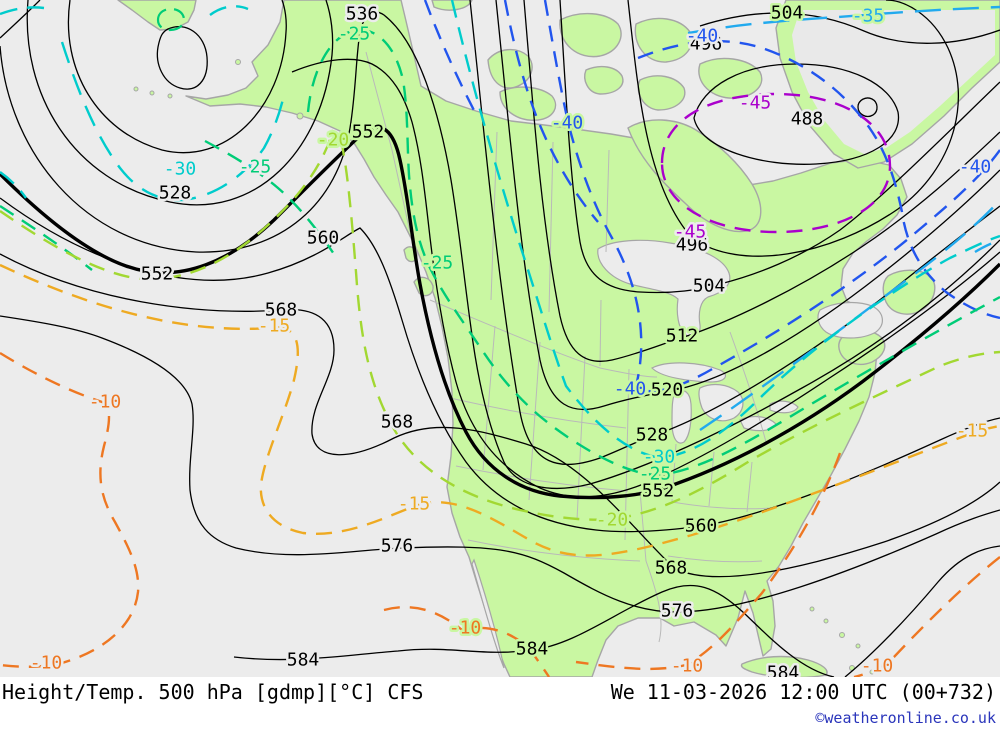  Describe the element at coordinates (868, 16) in the screenshot. I see `temp-contour-label: -35` at that location.